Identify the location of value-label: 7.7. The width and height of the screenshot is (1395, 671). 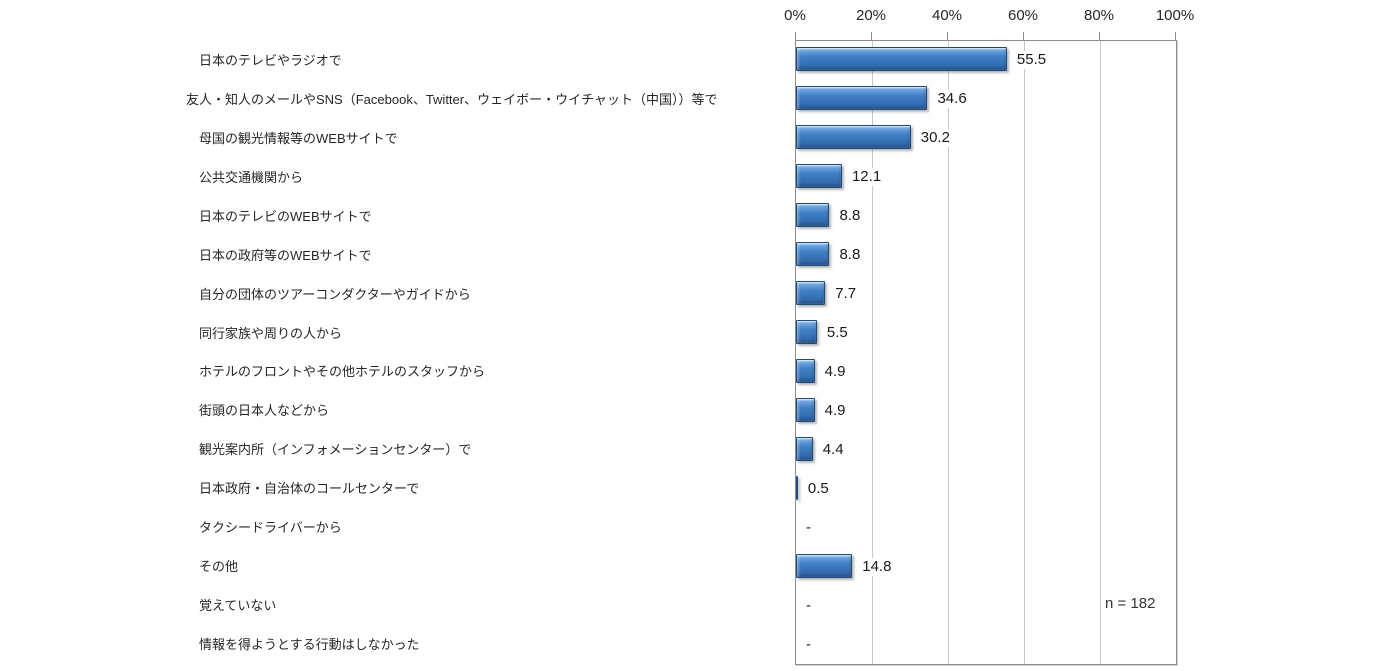
(846, 294).